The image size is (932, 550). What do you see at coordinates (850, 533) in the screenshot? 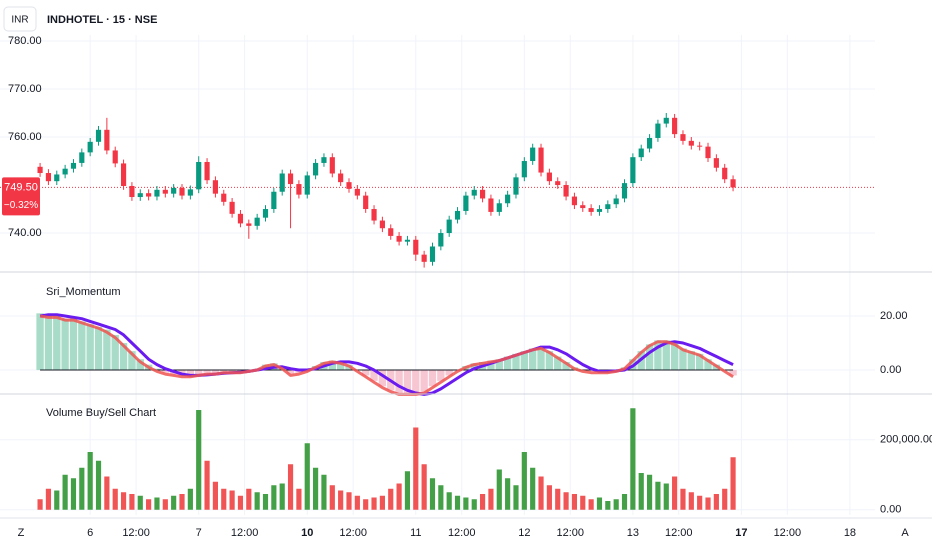
I see `x-tick-label: 18` at bounding box center [850, 533].